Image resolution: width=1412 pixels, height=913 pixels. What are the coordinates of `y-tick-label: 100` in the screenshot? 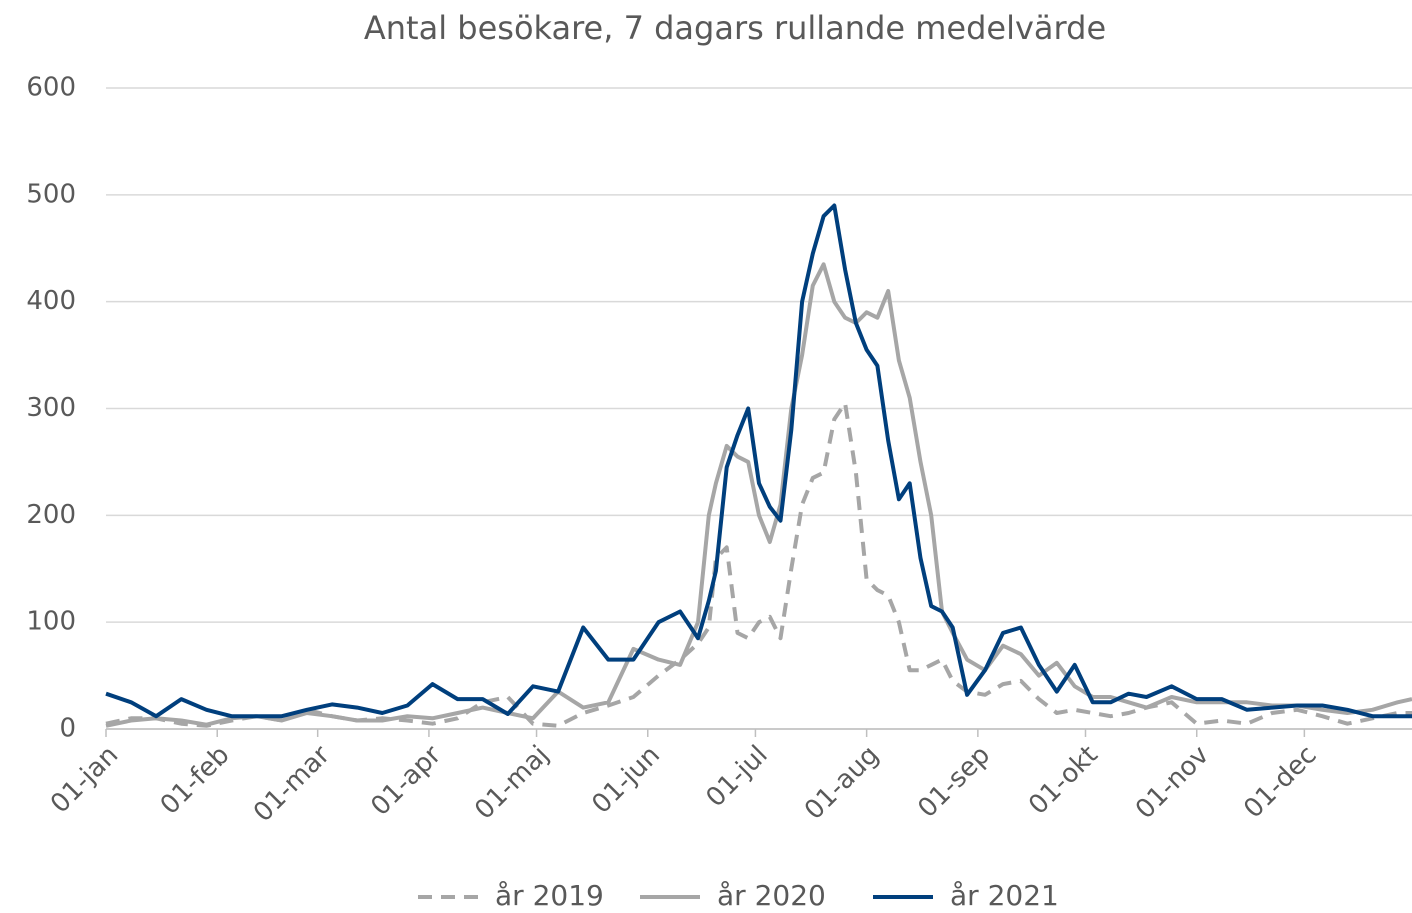 It's located at (51, 622).